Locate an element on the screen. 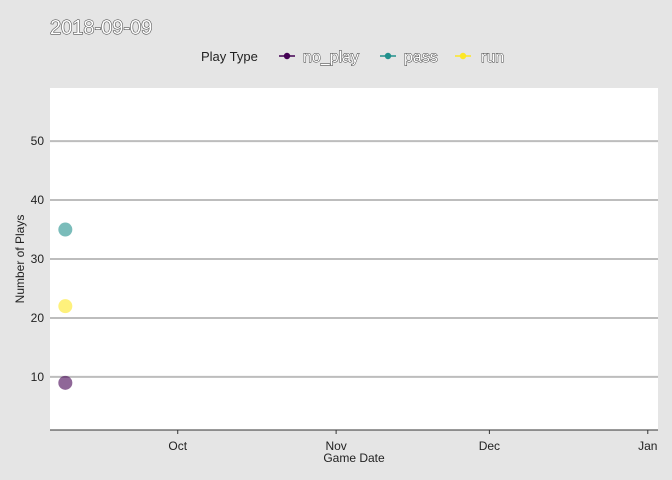  x-tick-label: Dec is located at coordinates (489, 446).